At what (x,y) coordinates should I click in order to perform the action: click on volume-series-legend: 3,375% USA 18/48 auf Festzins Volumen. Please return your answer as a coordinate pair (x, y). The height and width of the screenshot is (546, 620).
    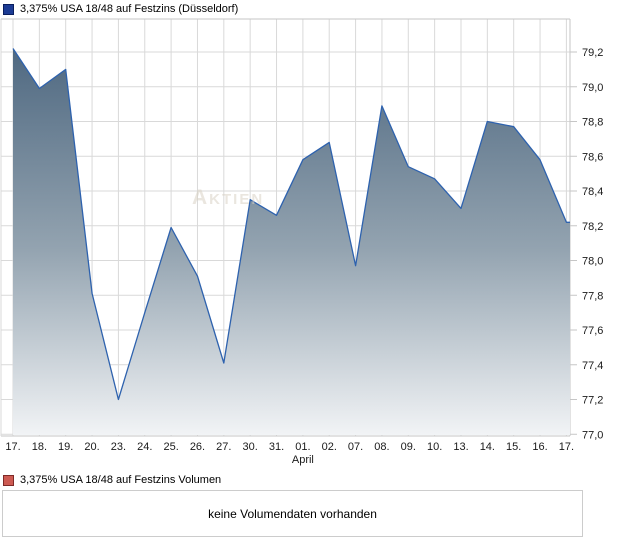
    Looking at the image, I should click on (112, 480).